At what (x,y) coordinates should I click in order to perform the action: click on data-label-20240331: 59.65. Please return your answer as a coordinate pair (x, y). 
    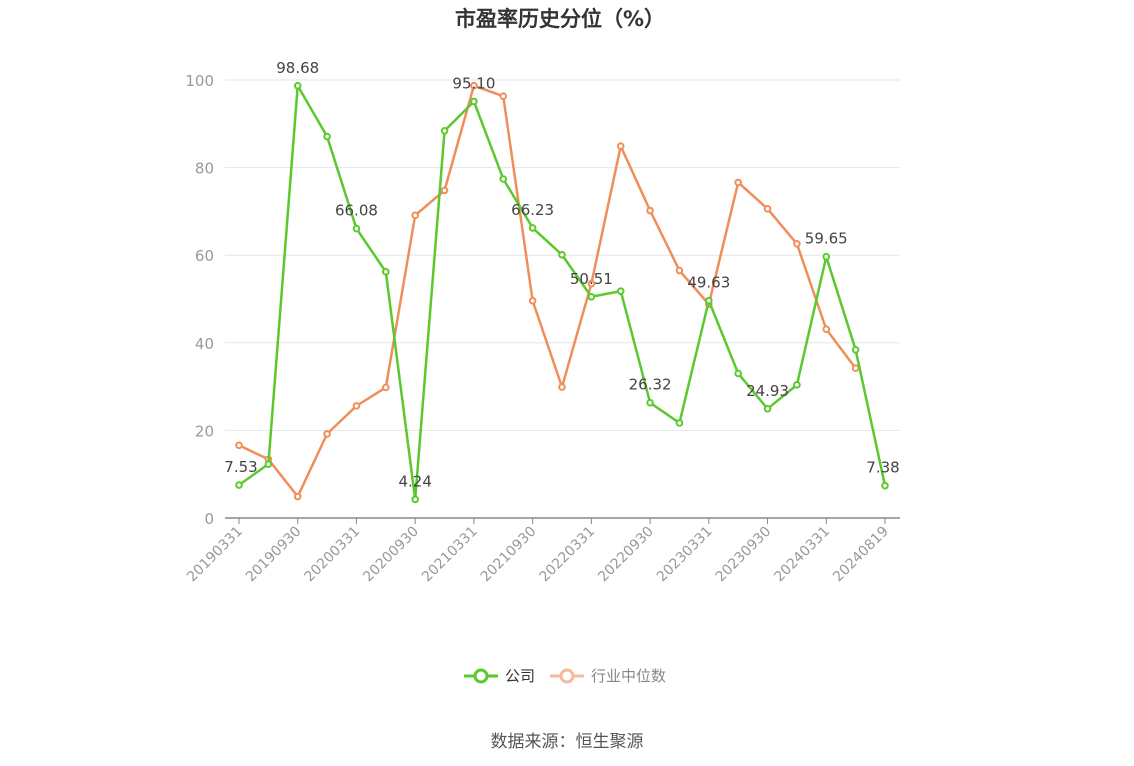
    Looking at the image, I should click on (826, 239).